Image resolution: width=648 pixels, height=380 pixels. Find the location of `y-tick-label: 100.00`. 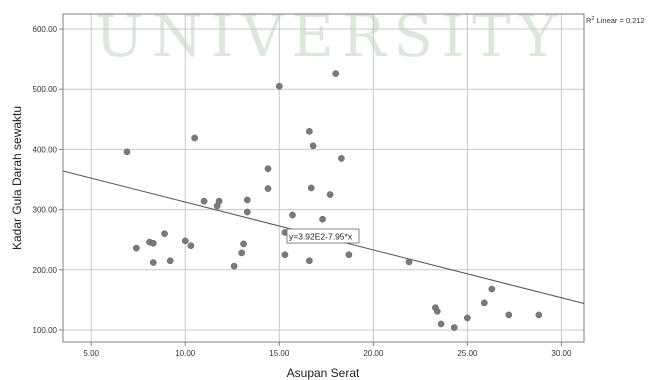

y-tick-label: 100.00 is located at coordinates (45, 330).